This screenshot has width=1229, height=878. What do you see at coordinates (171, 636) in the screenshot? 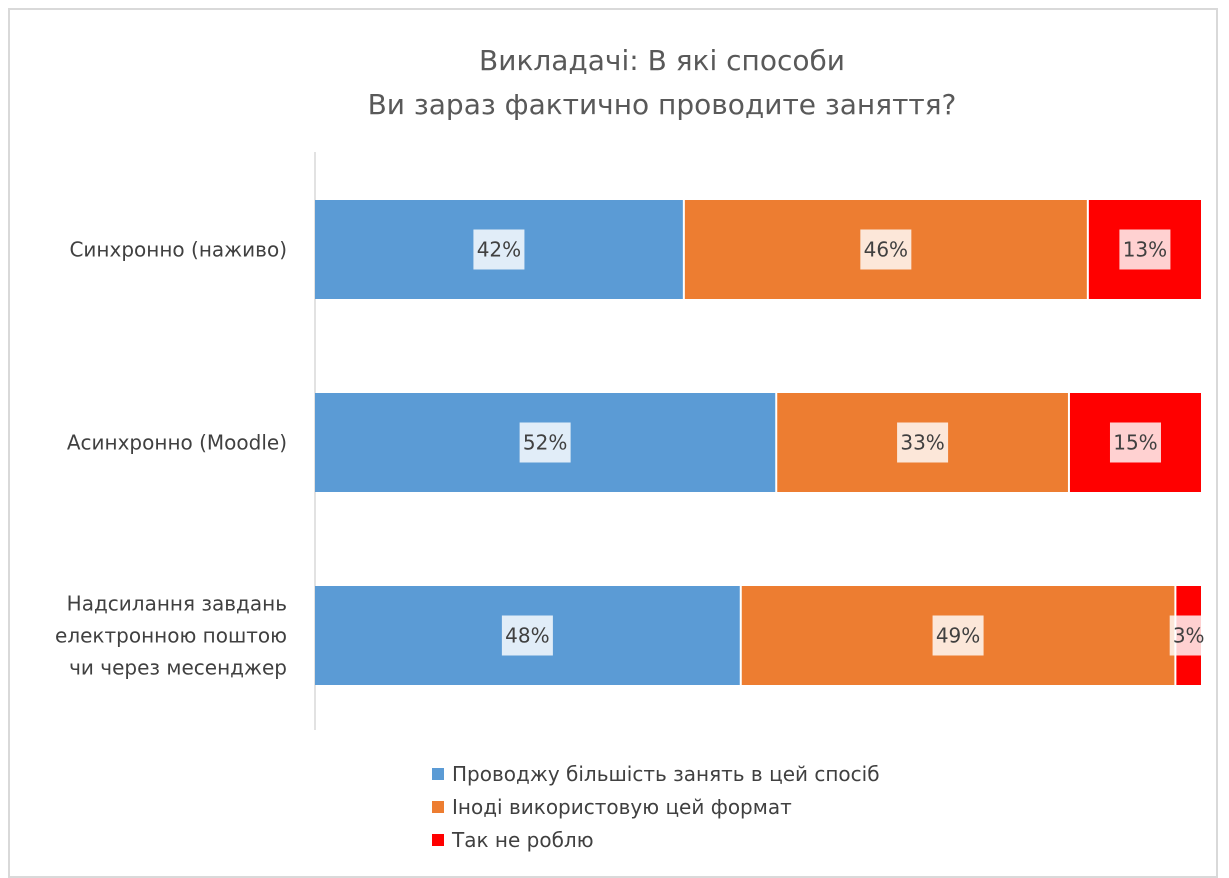
I see `category-label: електронною поштою` at bounding box center [171, 636].